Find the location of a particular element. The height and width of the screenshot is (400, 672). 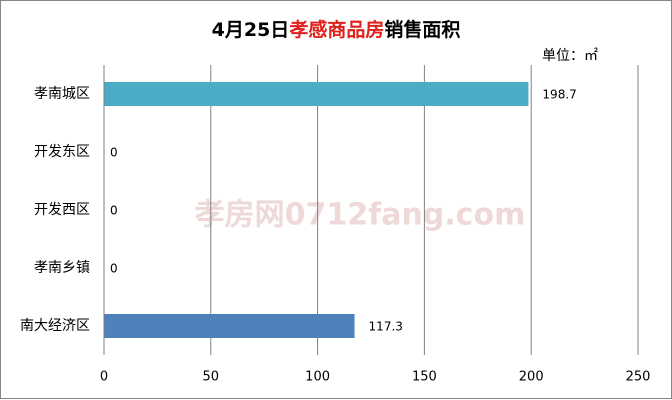

watermark: 孝房网0712fang.com is located at coordinates (360, 215).